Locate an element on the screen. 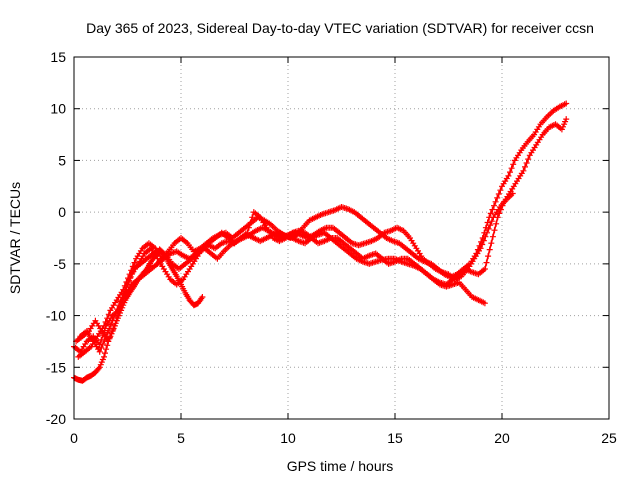 The image size is (640, 480). y-axis-label: SDTVAR / TECUs is located at coordinates (15, 238).